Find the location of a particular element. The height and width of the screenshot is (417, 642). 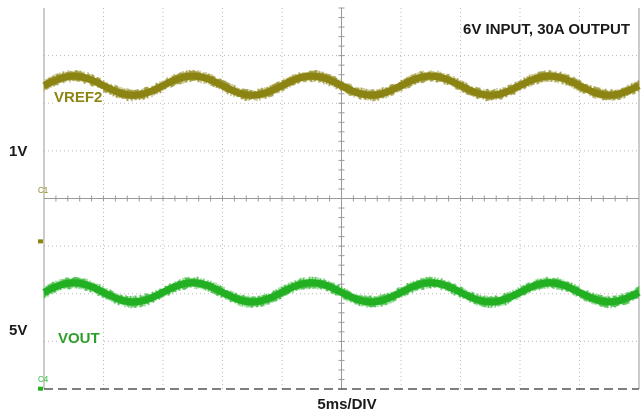

channel-marker-c4: C4 is located at coordinates (43, 379).